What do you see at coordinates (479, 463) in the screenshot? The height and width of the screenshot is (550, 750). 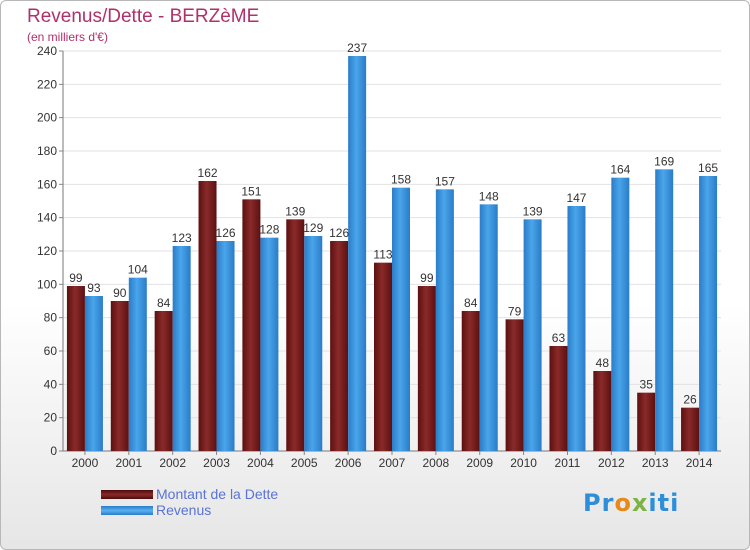 I see `x-tick-label: 2009` at bounding box center [479, 463].